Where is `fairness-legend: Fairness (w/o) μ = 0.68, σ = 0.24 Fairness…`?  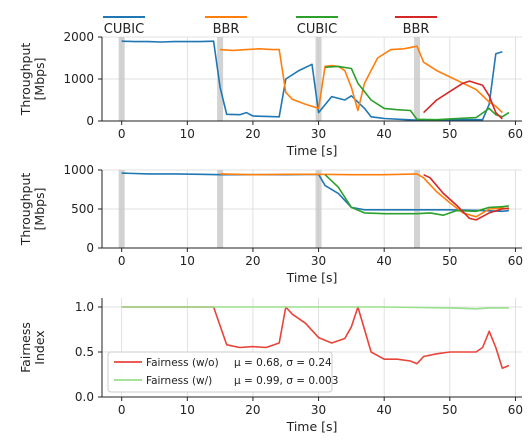
fairness-legend: Fairness (w/o) μ = 0.68, σ = 0.24 Fairness… is located at coordinates (222, 372).